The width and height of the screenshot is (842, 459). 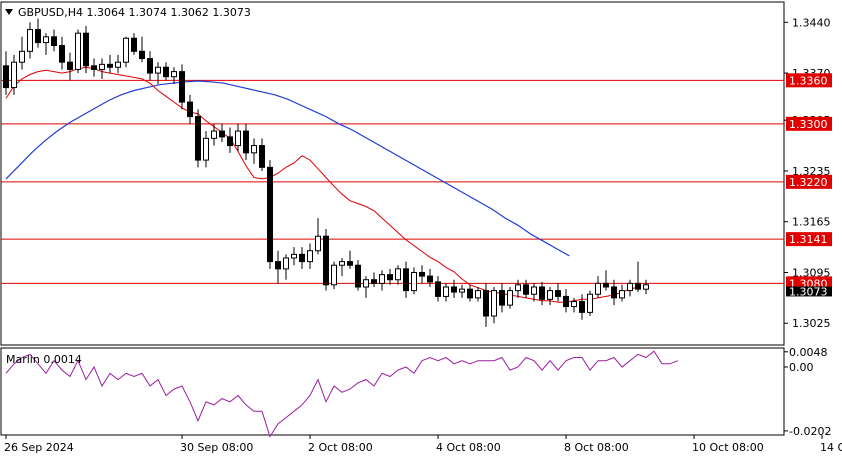 I want to click on level-label: 1.3360, so click(x=808, y=80).